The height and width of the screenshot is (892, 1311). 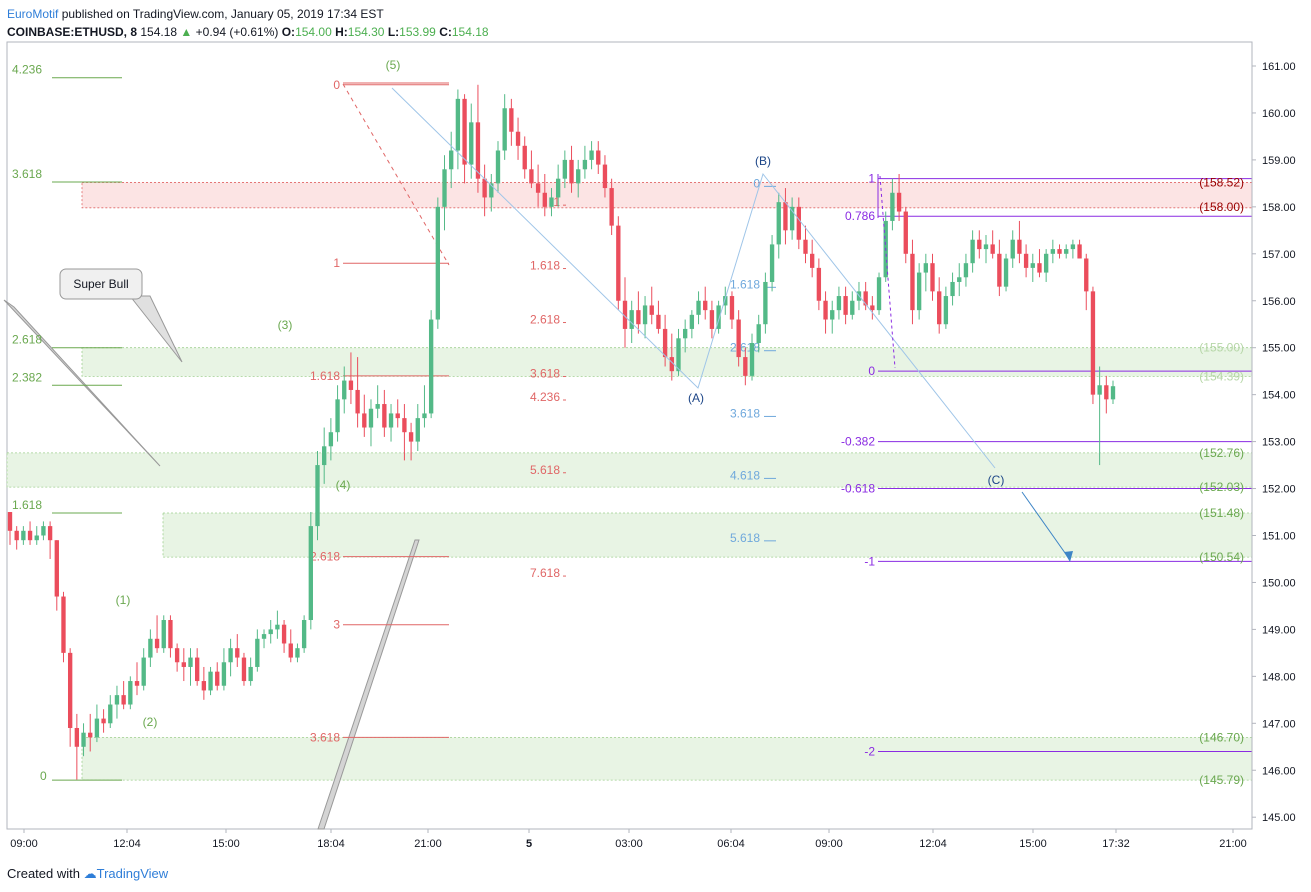 I want to click on fib-red-label: 0, so click(x=336, y=85).